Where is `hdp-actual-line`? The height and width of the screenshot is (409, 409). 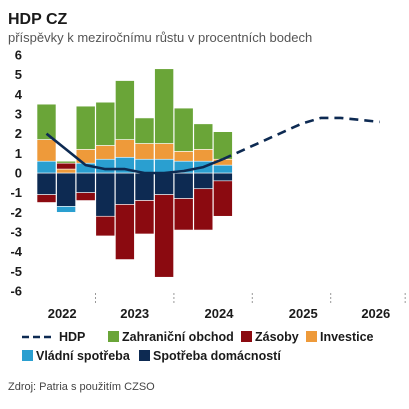 hdp-actual-line is located at coordinates (134, 153).